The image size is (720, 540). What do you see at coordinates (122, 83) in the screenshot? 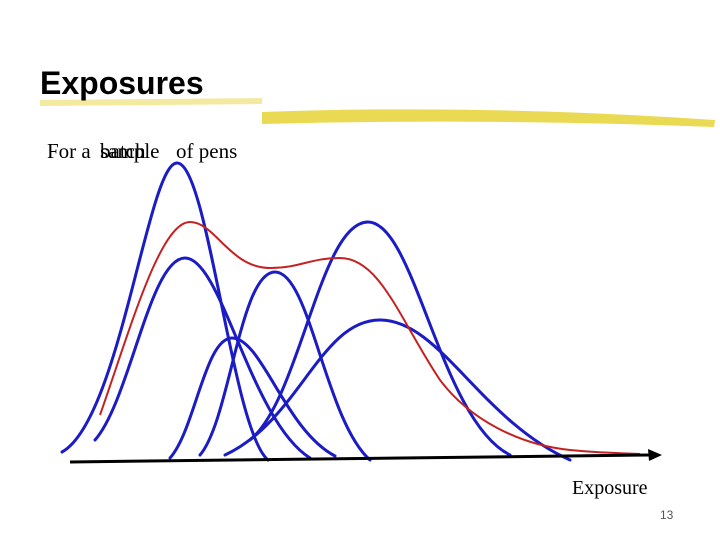
I see `title: Exposures` at bounding box center [122, 83].